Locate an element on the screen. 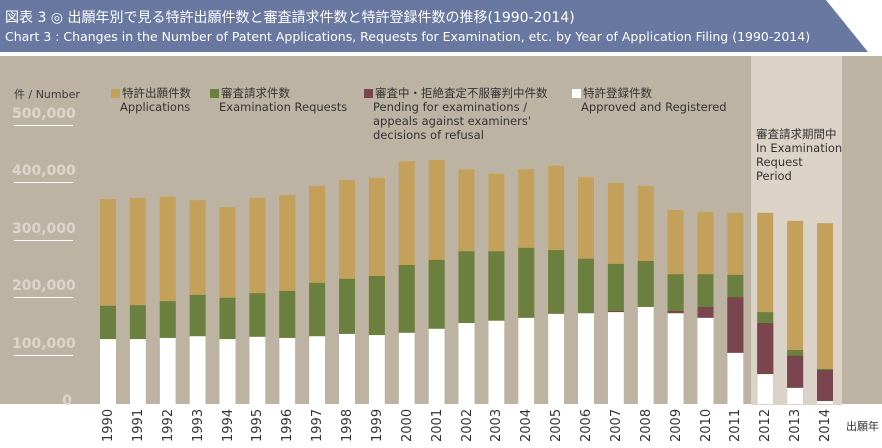 The image size is (882, 448). legend-label-ja: 審査中・拒絶査定不服審判中件数 is located at coordinates (461, 93).